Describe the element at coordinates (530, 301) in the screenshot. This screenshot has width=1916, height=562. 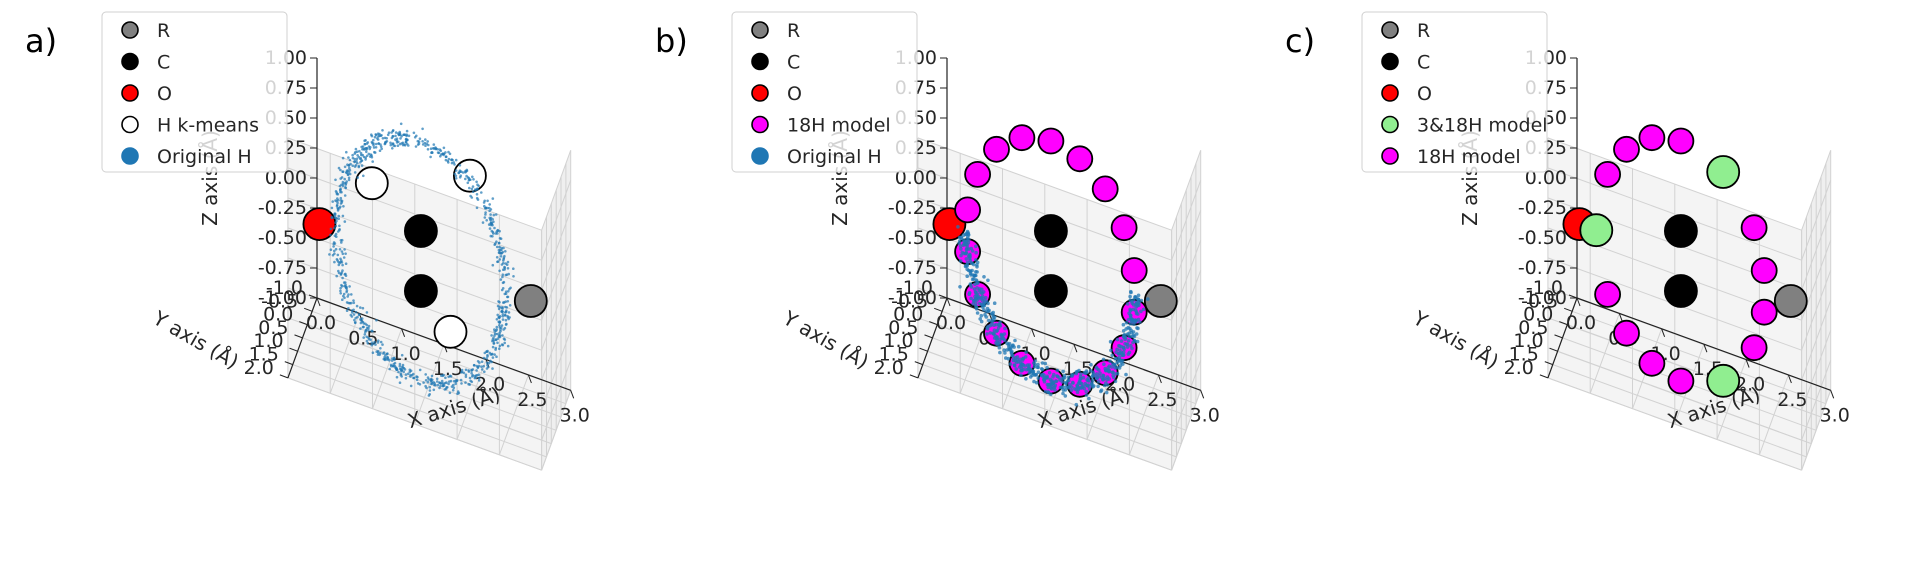
I see `r-marker` at that location.